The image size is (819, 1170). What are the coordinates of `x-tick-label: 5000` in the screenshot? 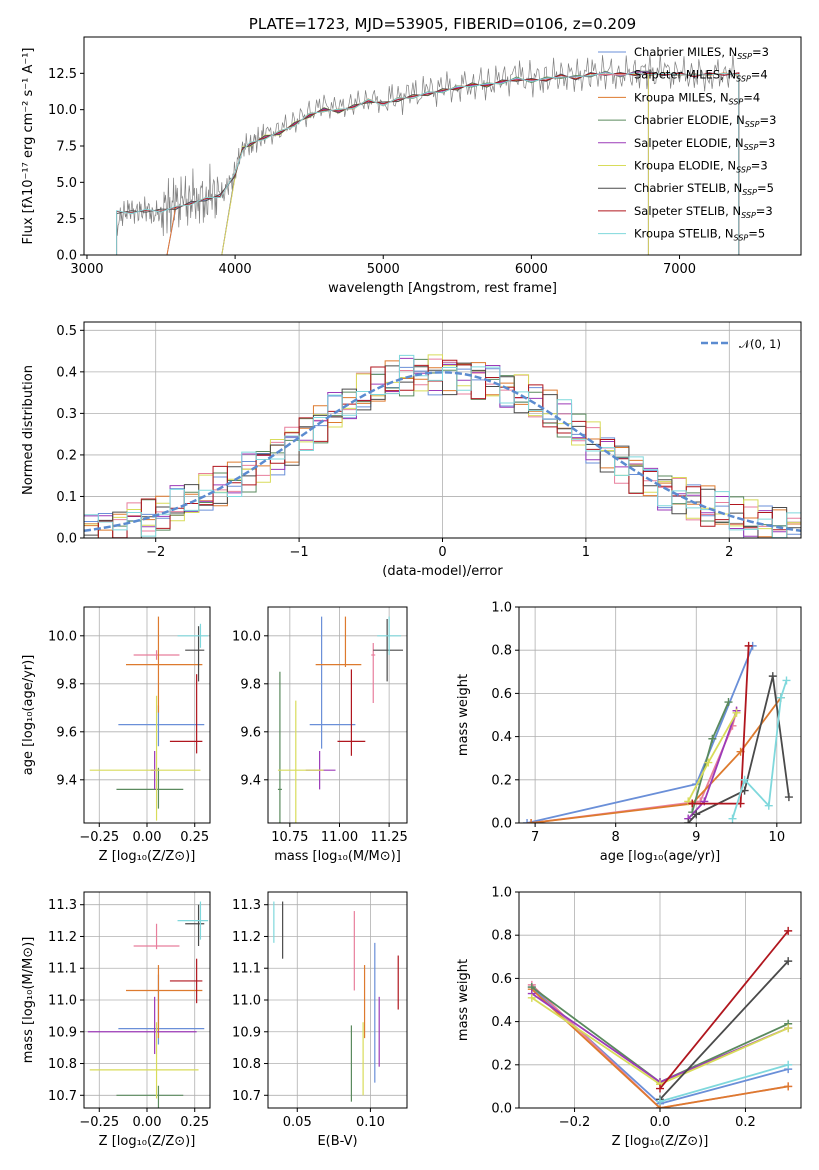 It's located at (383, 269).